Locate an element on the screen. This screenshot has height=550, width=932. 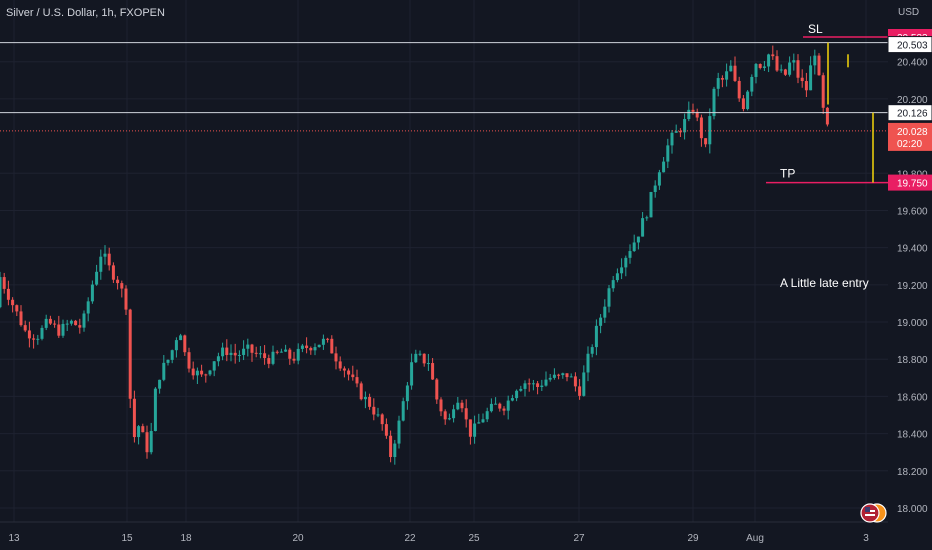
entry-price-tag-bg is located at coordinates (909, 113).